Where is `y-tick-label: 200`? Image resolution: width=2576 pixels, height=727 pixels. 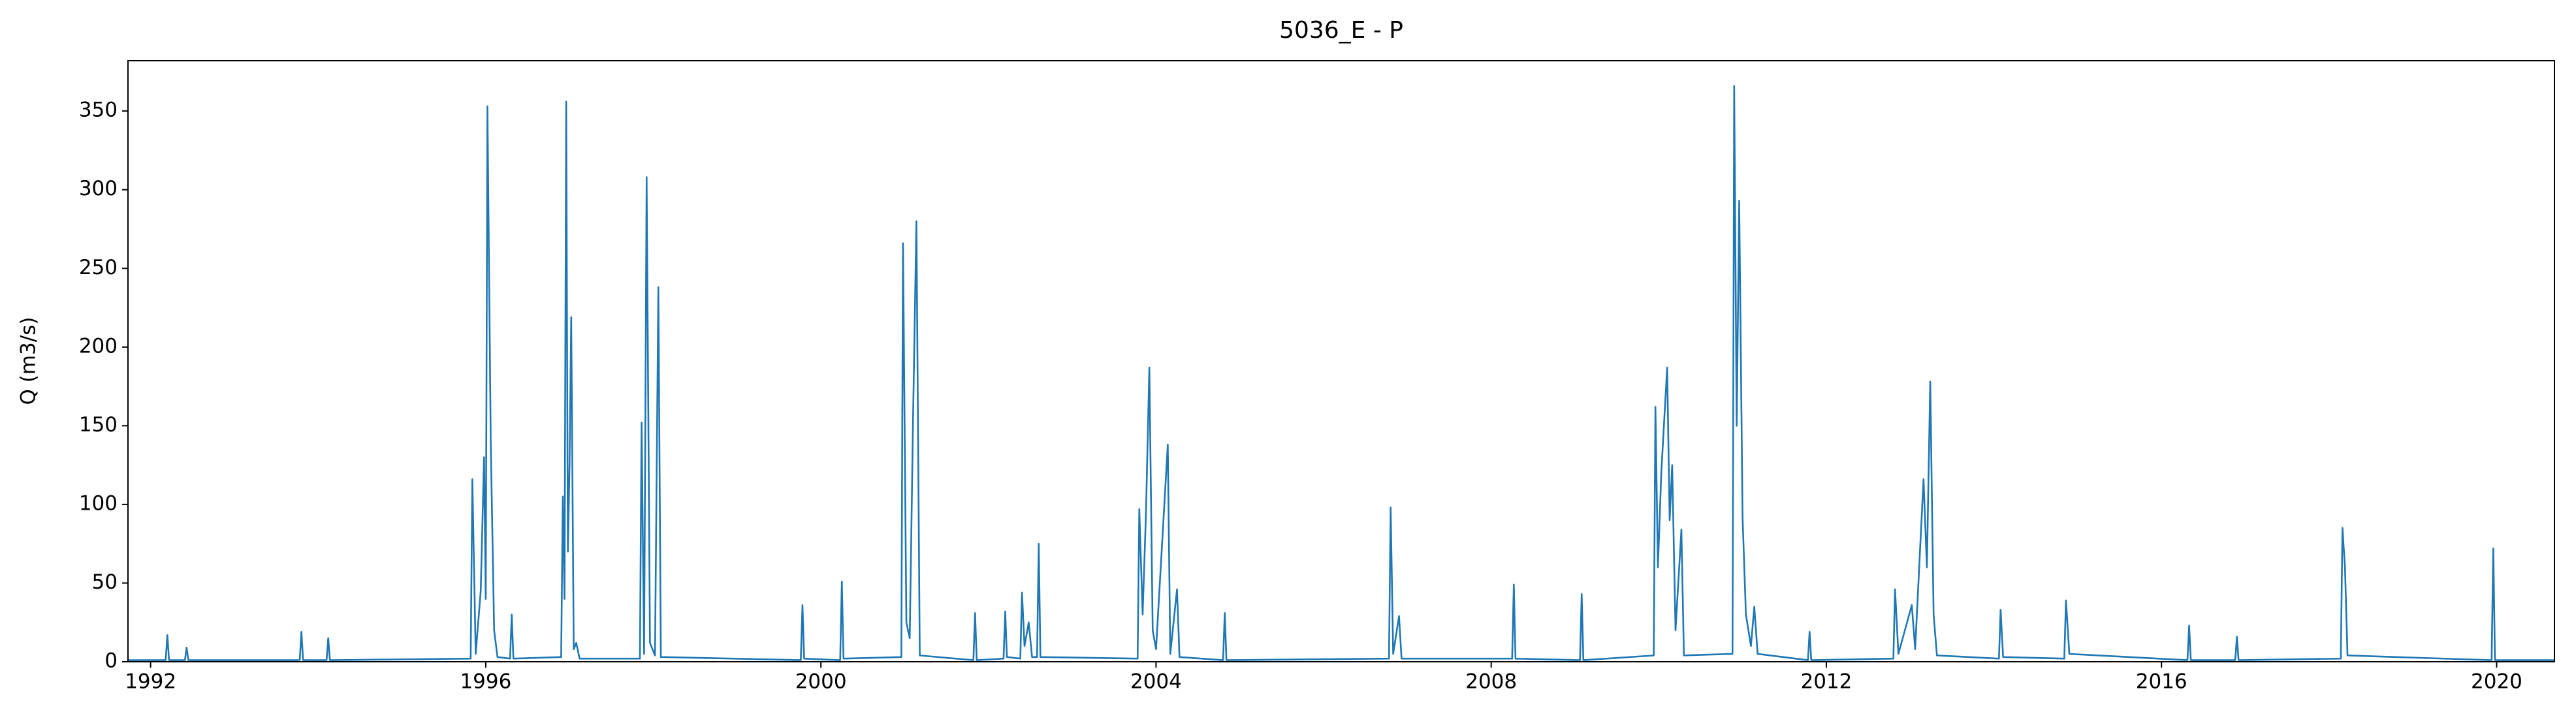 y-tick-label: 200 is located at coordinates (98, 346).